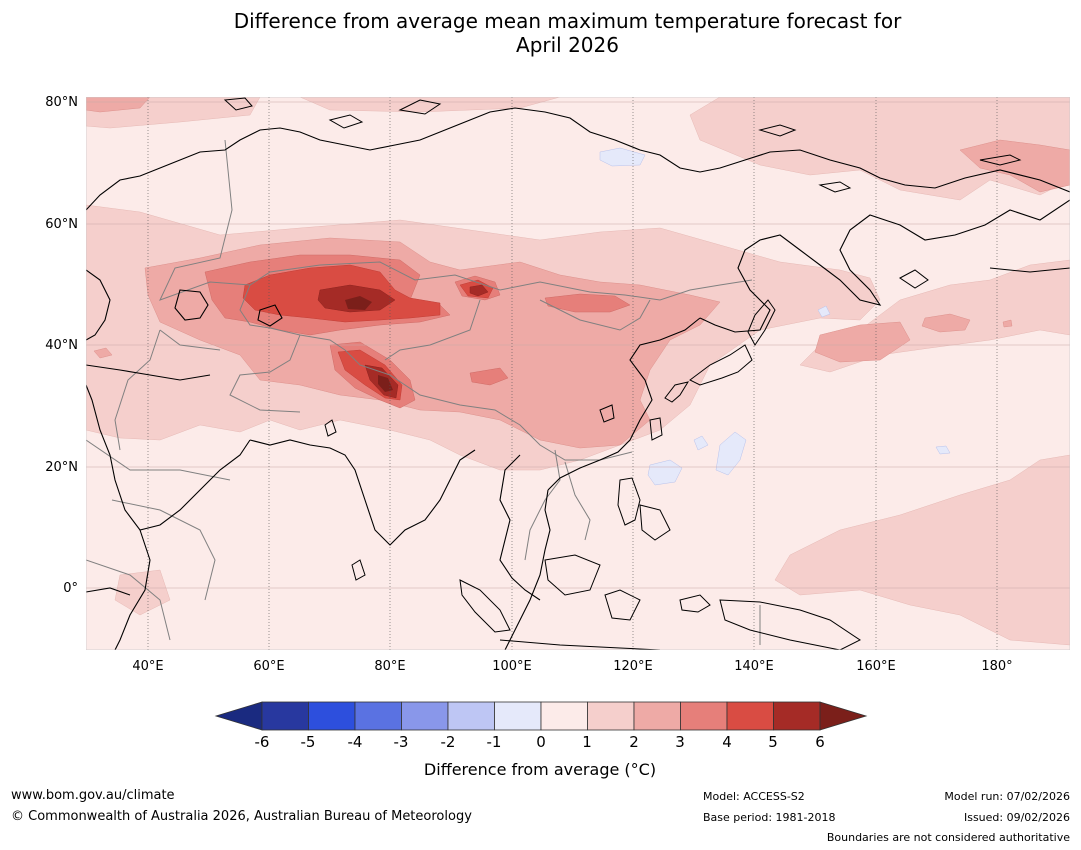  What do you see at coordinates (448, 742) in the screenshot?
I see `cb-tick-minus2: -2` at bounding box center [448, 742].